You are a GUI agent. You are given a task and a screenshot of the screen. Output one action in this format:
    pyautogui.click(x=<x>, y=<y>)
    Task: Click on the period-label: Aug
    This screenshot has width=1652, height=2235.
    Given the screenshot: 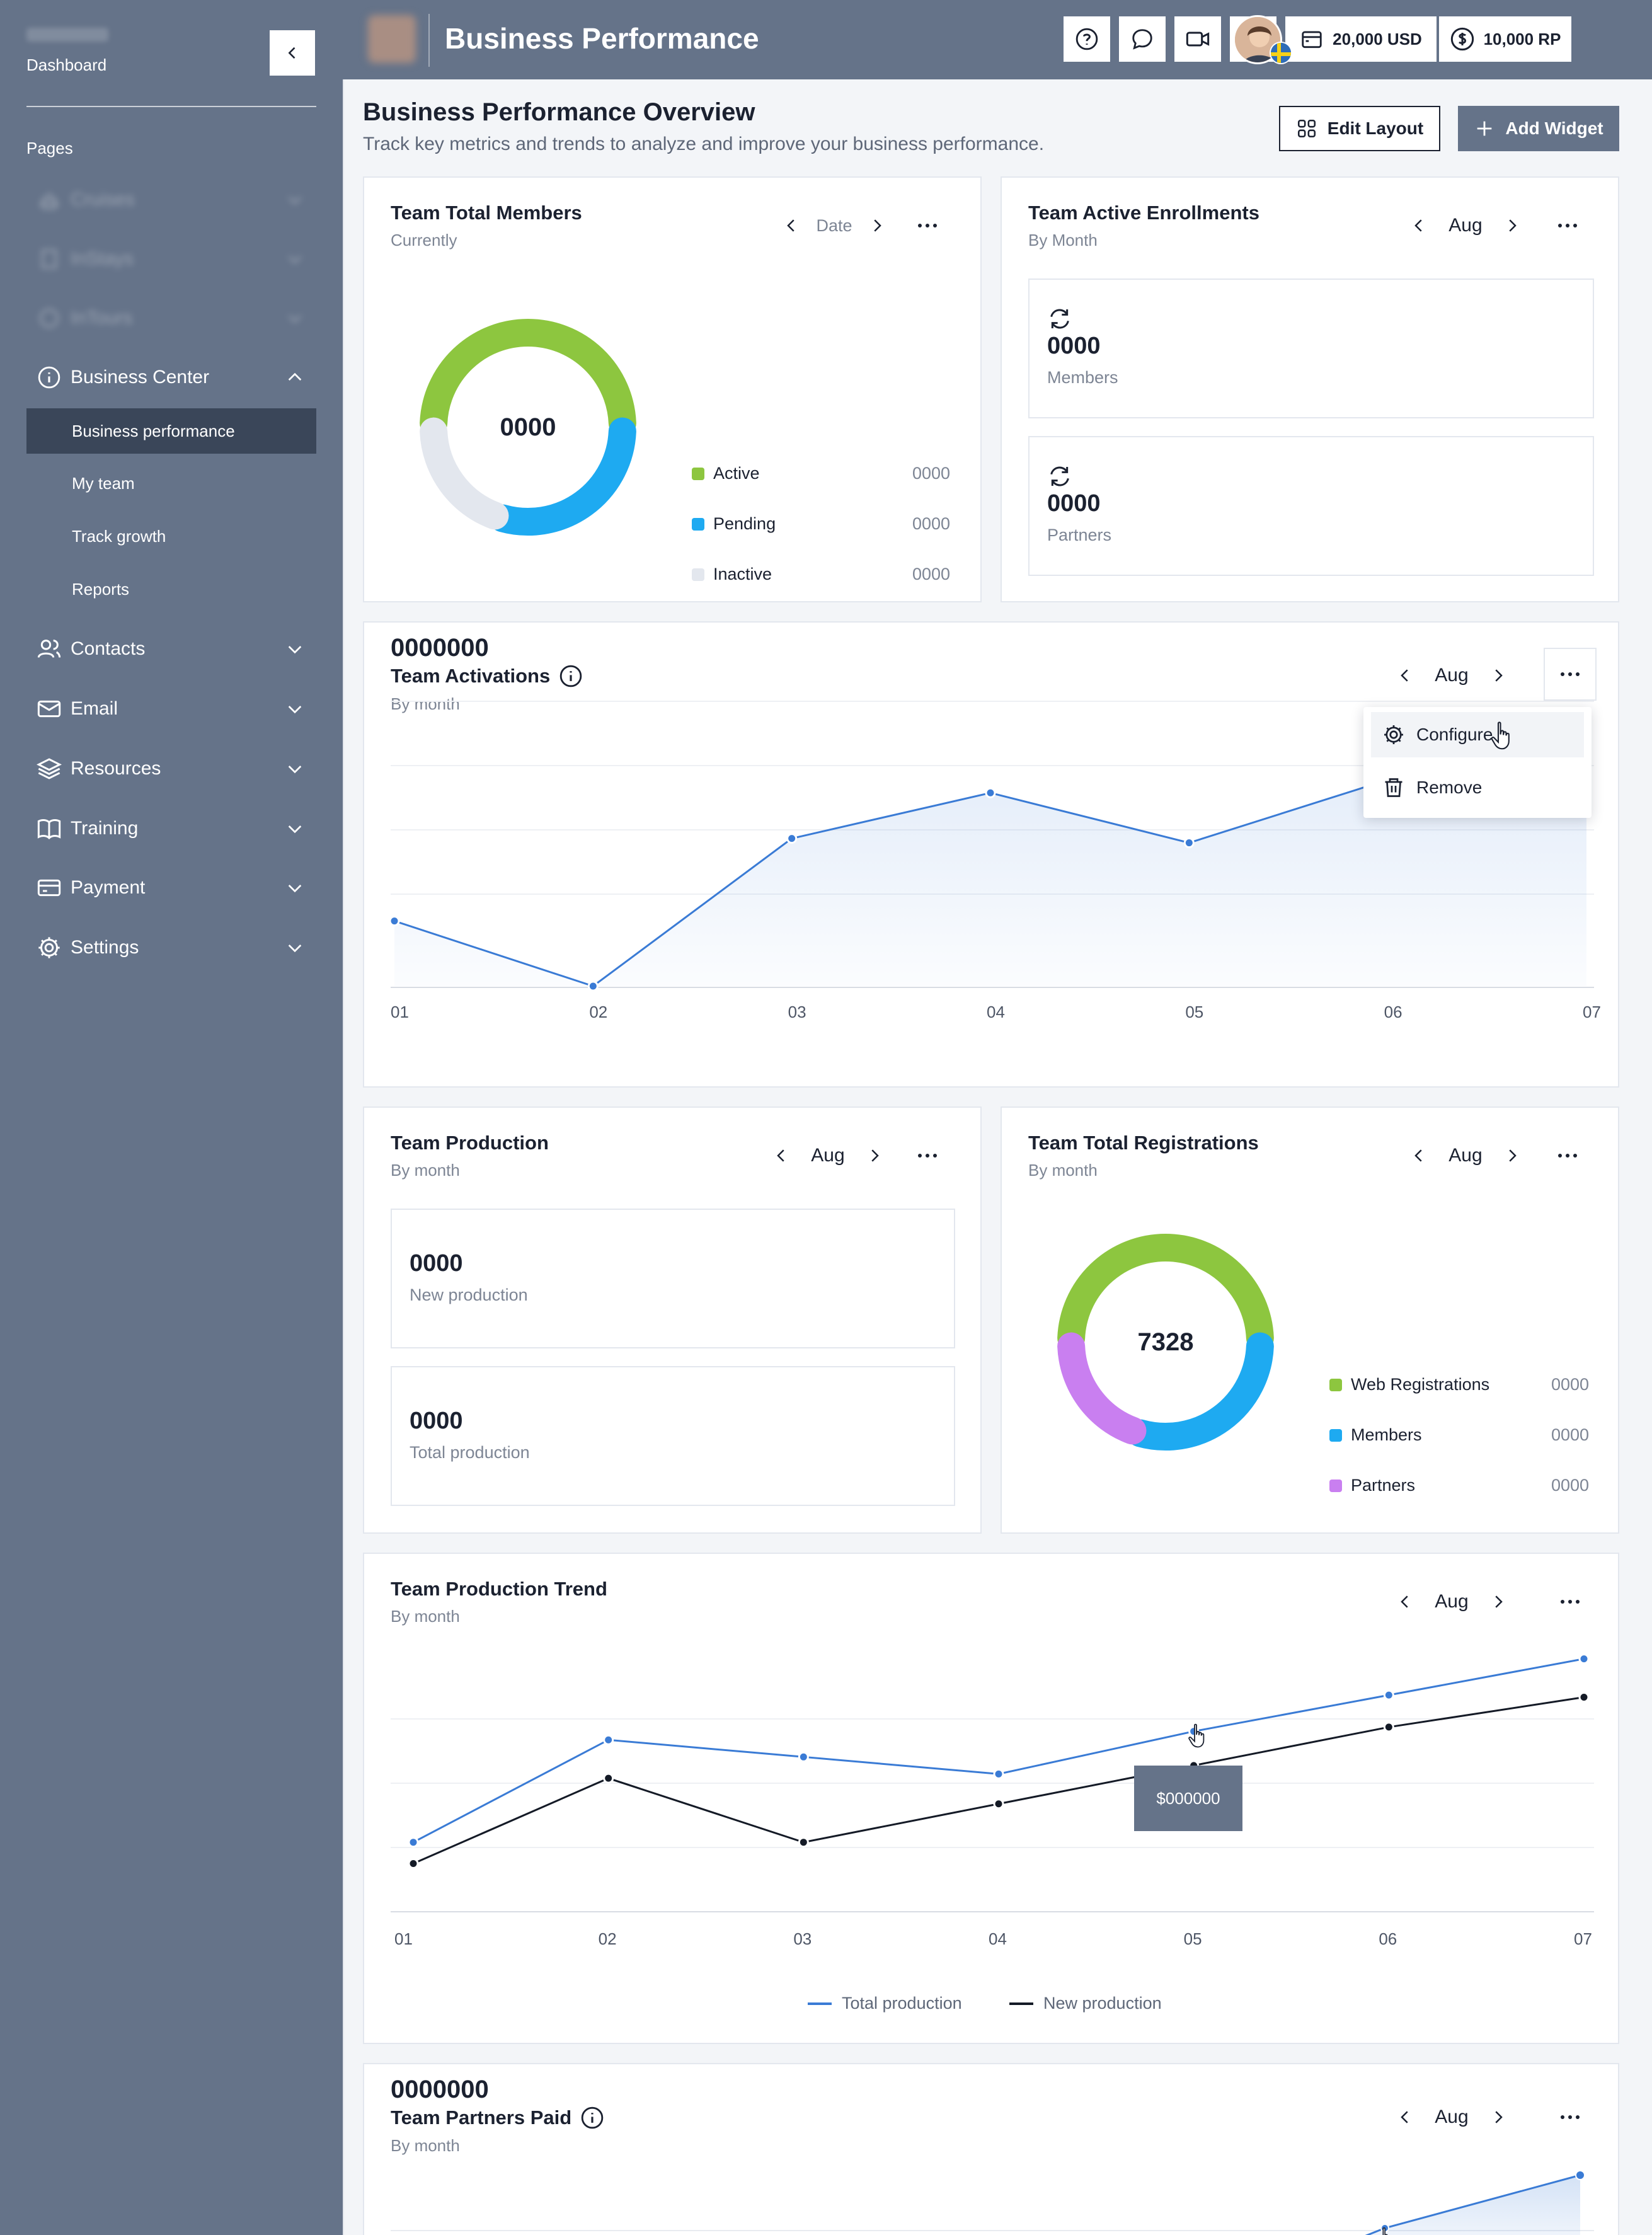 What is the action you would take?
    pyautogui.click(x=1465, y=226)
    